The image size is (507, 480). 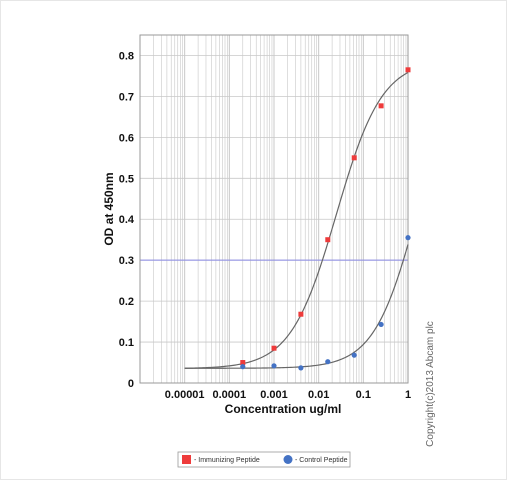 I want to click on x-tick-label: 1, so click(x=408, y=395).